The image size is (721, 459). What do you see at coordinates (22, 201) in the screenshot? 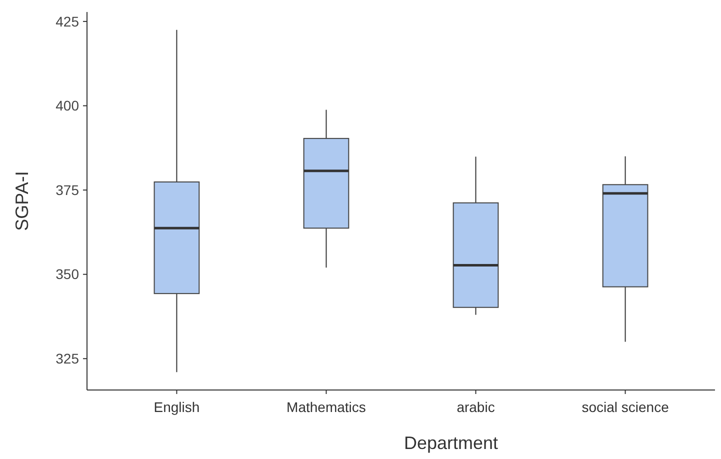
I see `y-axis-title: SGPA-I` at bounding box center [22, 201].